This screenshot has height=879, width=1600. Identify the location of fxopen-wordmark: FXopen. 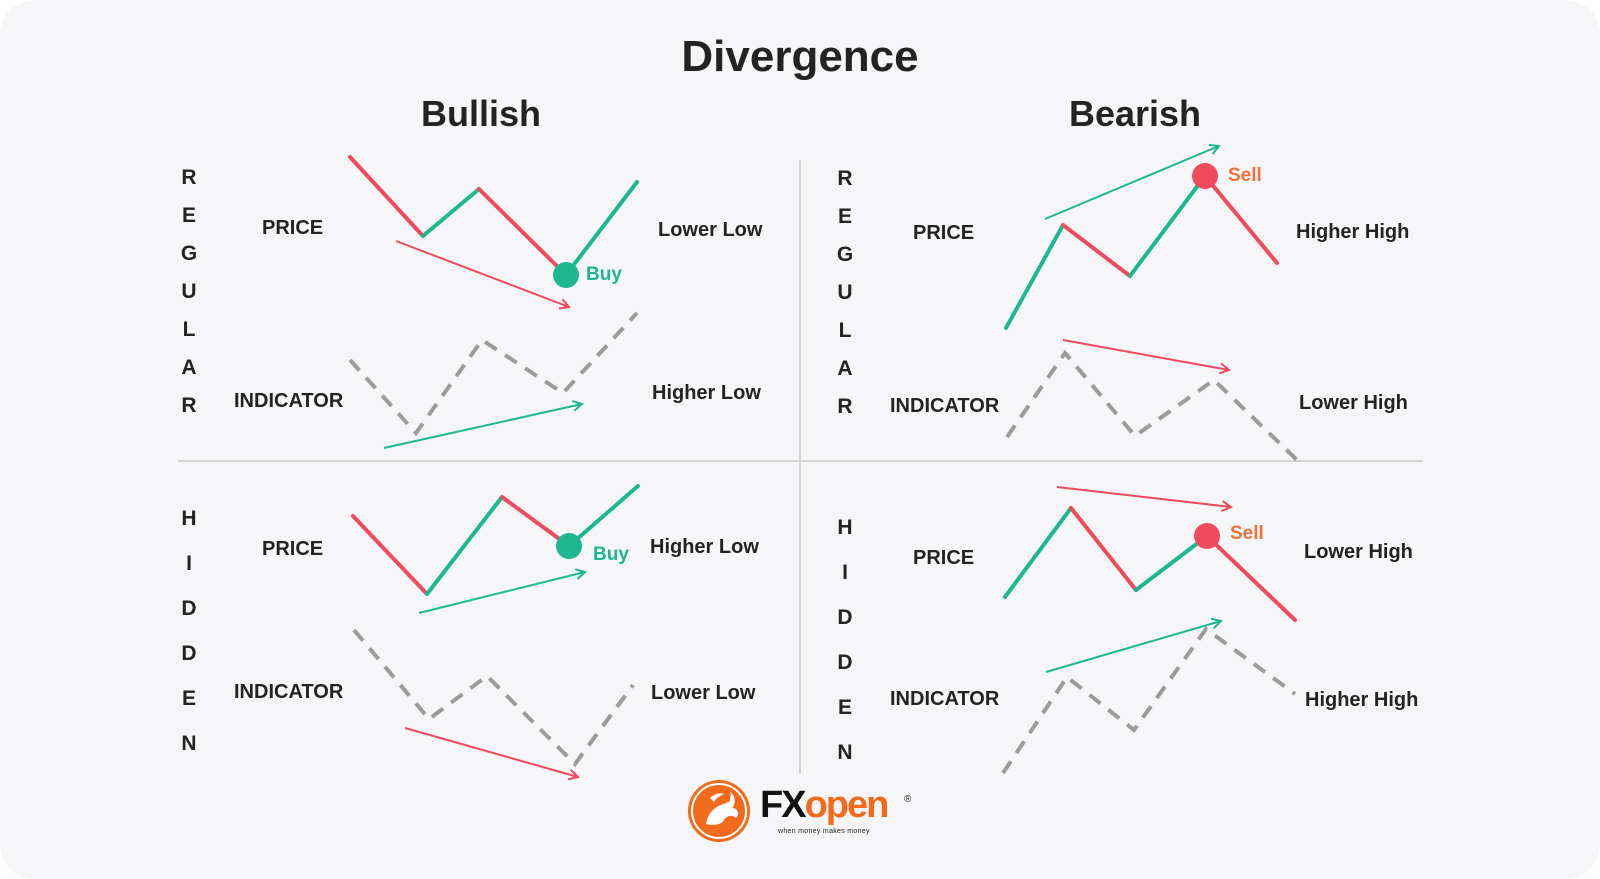
(824, 805).